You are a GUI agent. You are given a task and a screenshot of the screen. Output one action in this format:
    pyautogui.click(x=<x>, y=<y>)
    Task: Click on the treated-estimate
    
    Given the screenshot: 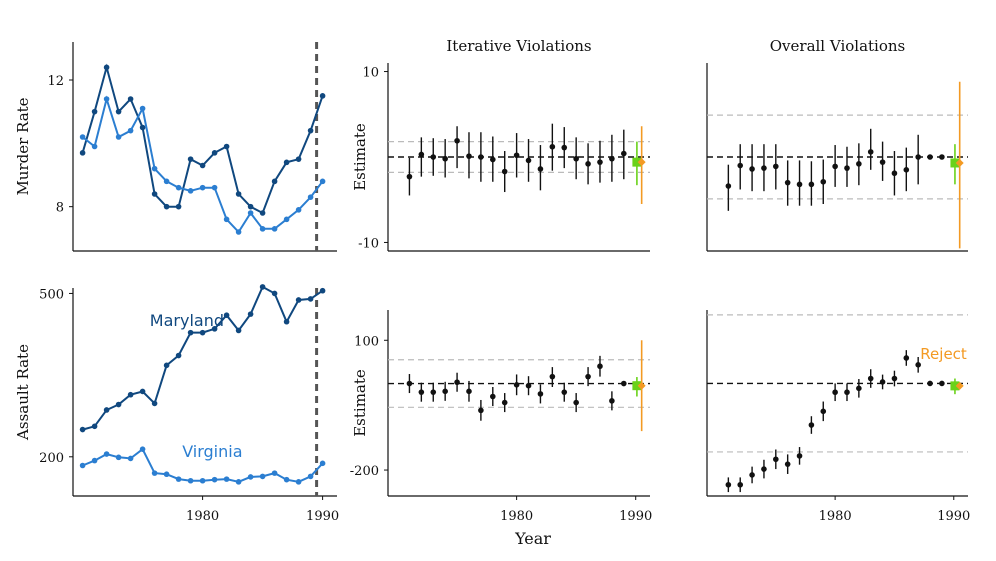 What is the action you would take?
    pyautogui.click(x=637, y=386)
    